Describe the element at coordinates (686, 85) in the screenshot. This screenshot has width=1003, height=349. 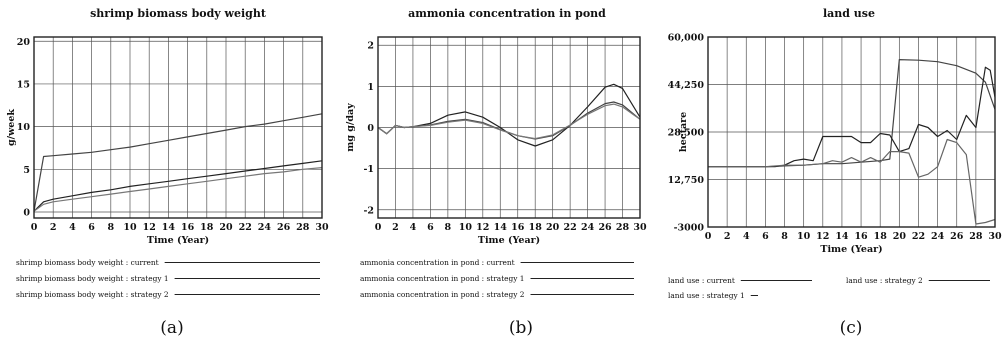
I see `y-tick-label: 44,250` at that location.